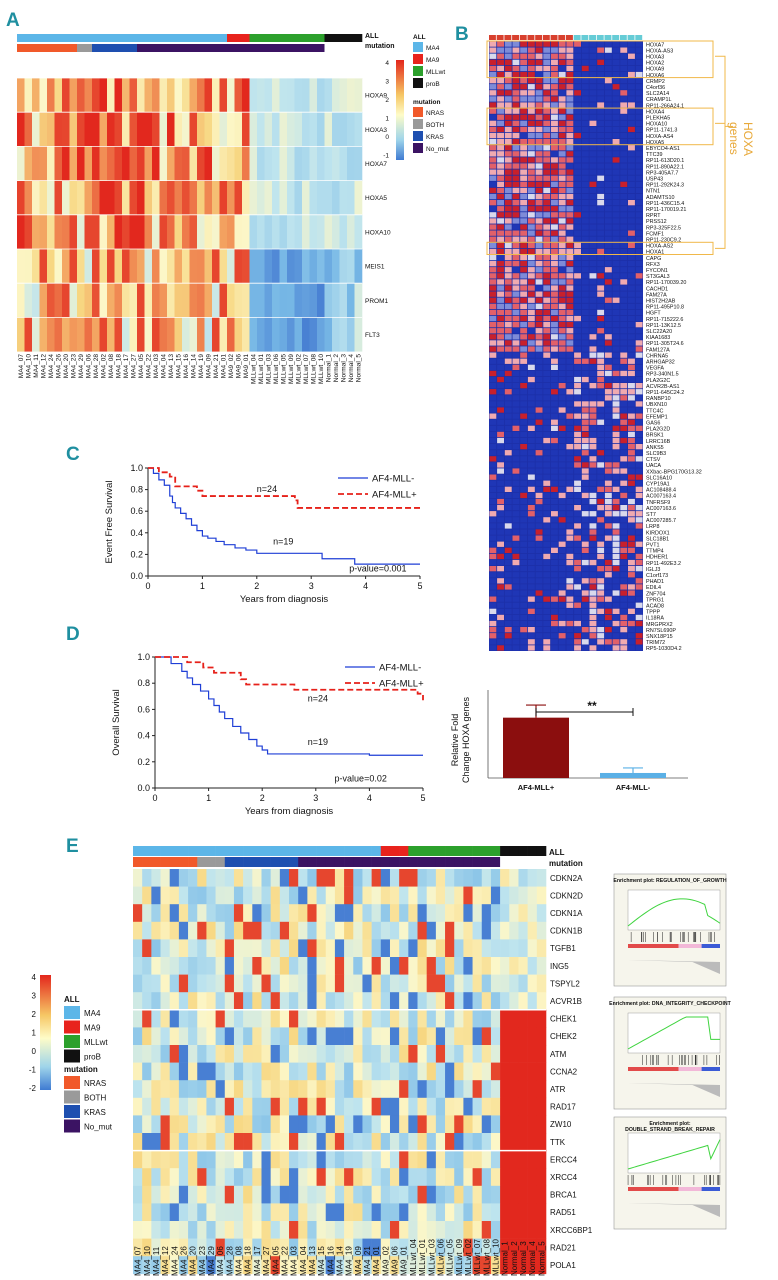 The height and width of the screenshot is (1280, 778). Describe the element at coordinates (477, 1257) in the screenshot. I see `panel-e-sample-label: MLLwt_07` at that location.